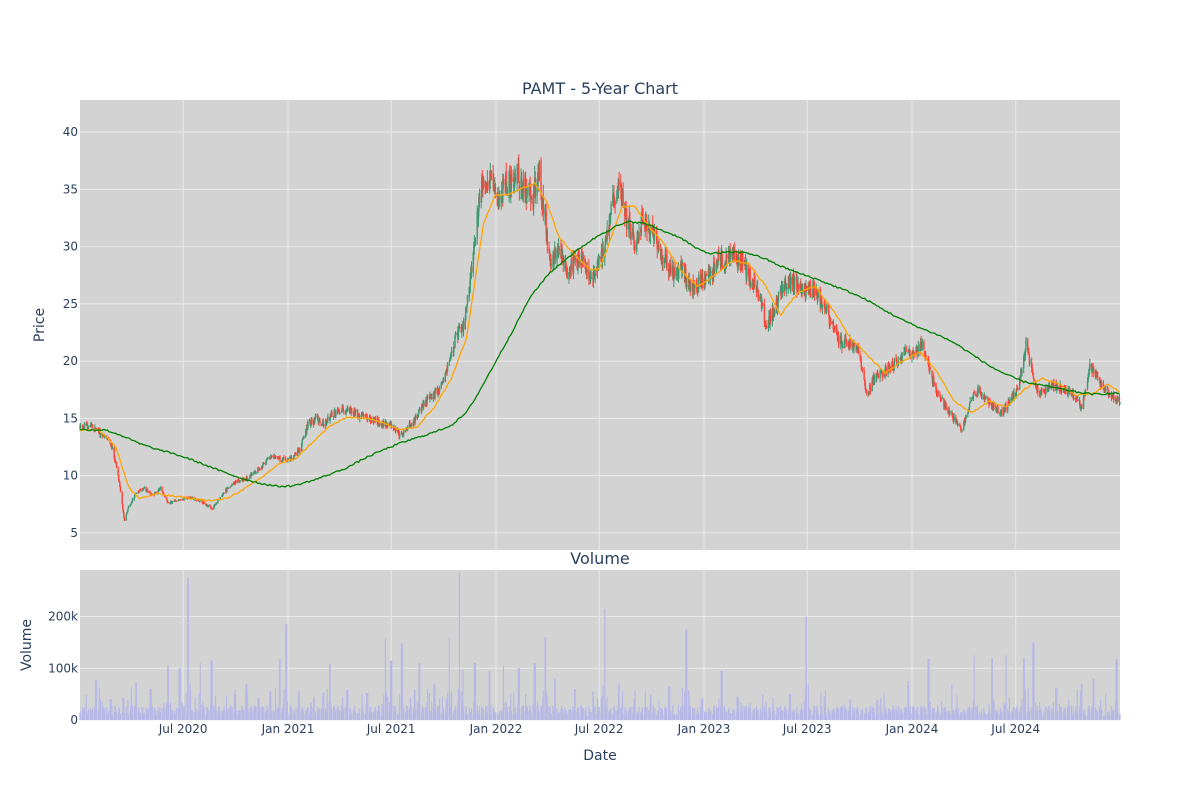  Describe the element at coordinates (70, 361) in the screenshot. I see `price-y-tick-label: 20` at that location.